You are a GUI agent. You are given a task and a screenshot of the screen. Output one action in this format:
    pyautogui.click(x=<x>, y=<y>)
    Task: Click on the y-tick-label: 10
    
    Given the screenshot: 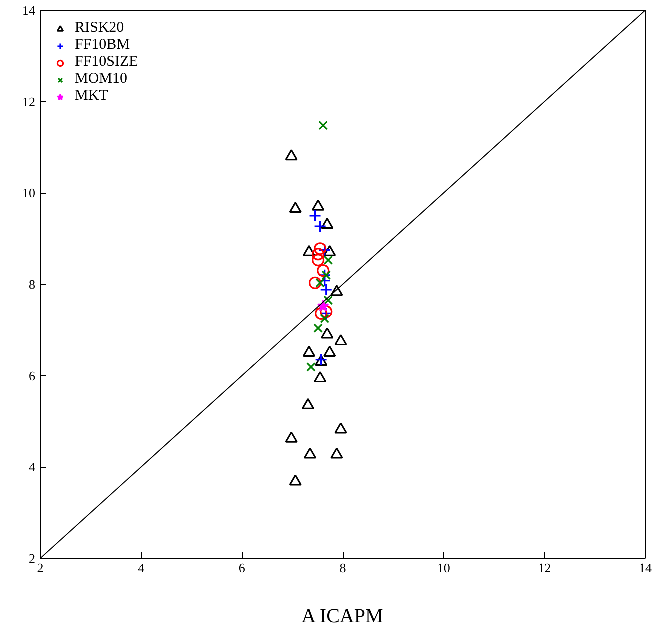 What is the action you would take?
    pyautogui.click(x=29, y=193)
    